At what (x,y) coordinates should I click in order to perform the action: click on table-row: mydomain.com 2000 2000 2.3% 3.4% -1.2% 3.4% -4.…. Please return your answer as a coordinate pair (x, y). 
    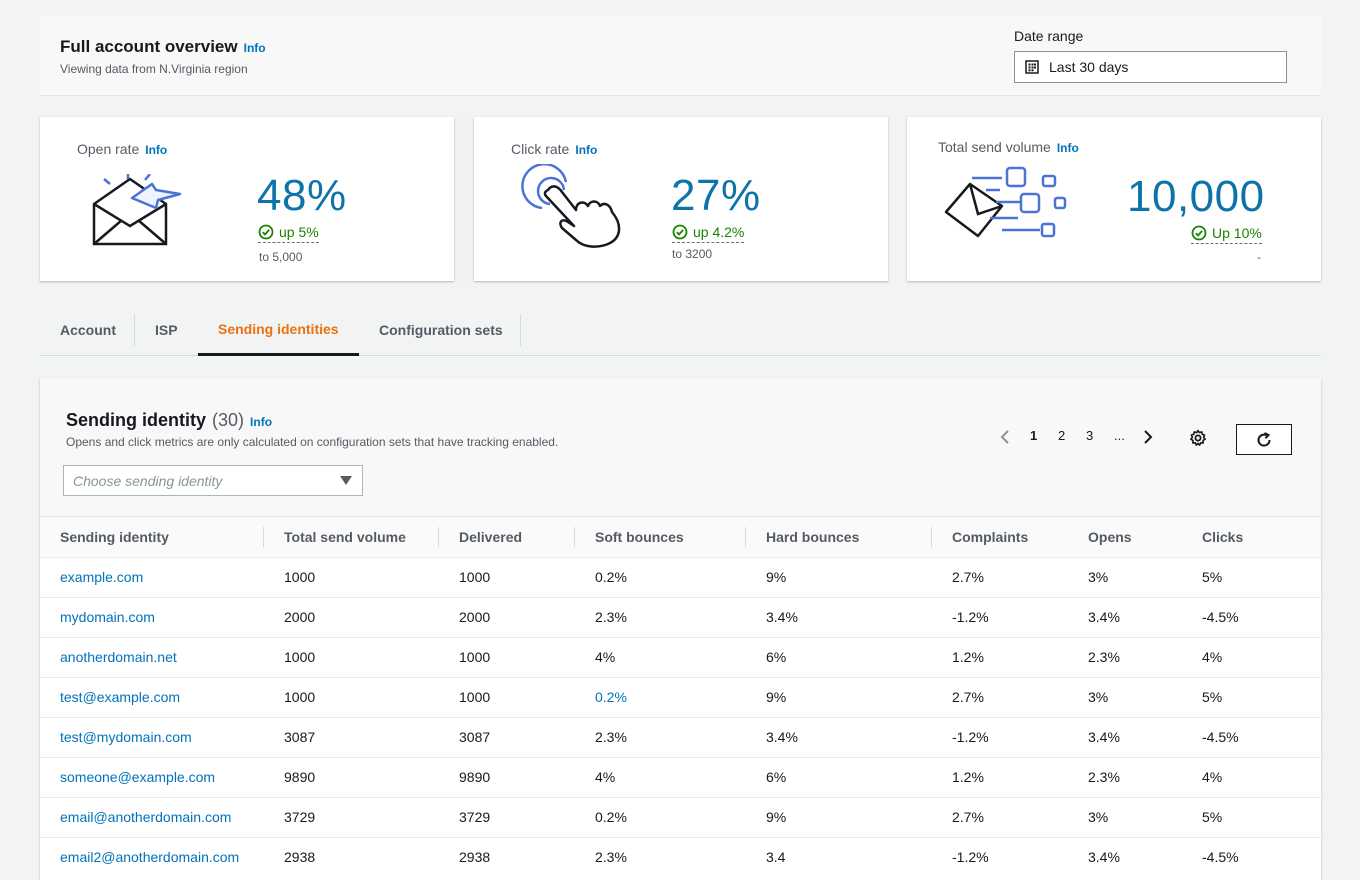
    Looking at the image, I should click on (680, 616).